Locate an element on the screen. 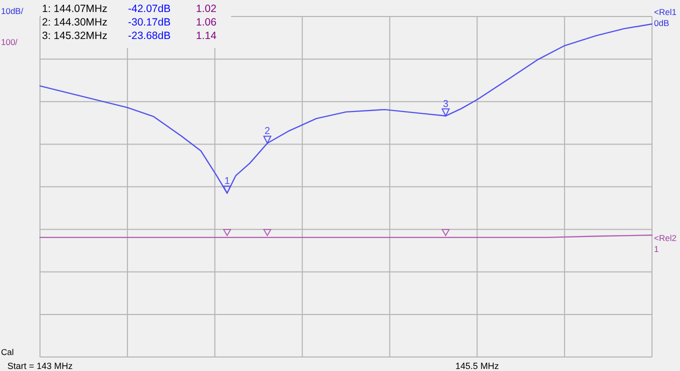  text: 1.02 is located at coordinates (206, 9).